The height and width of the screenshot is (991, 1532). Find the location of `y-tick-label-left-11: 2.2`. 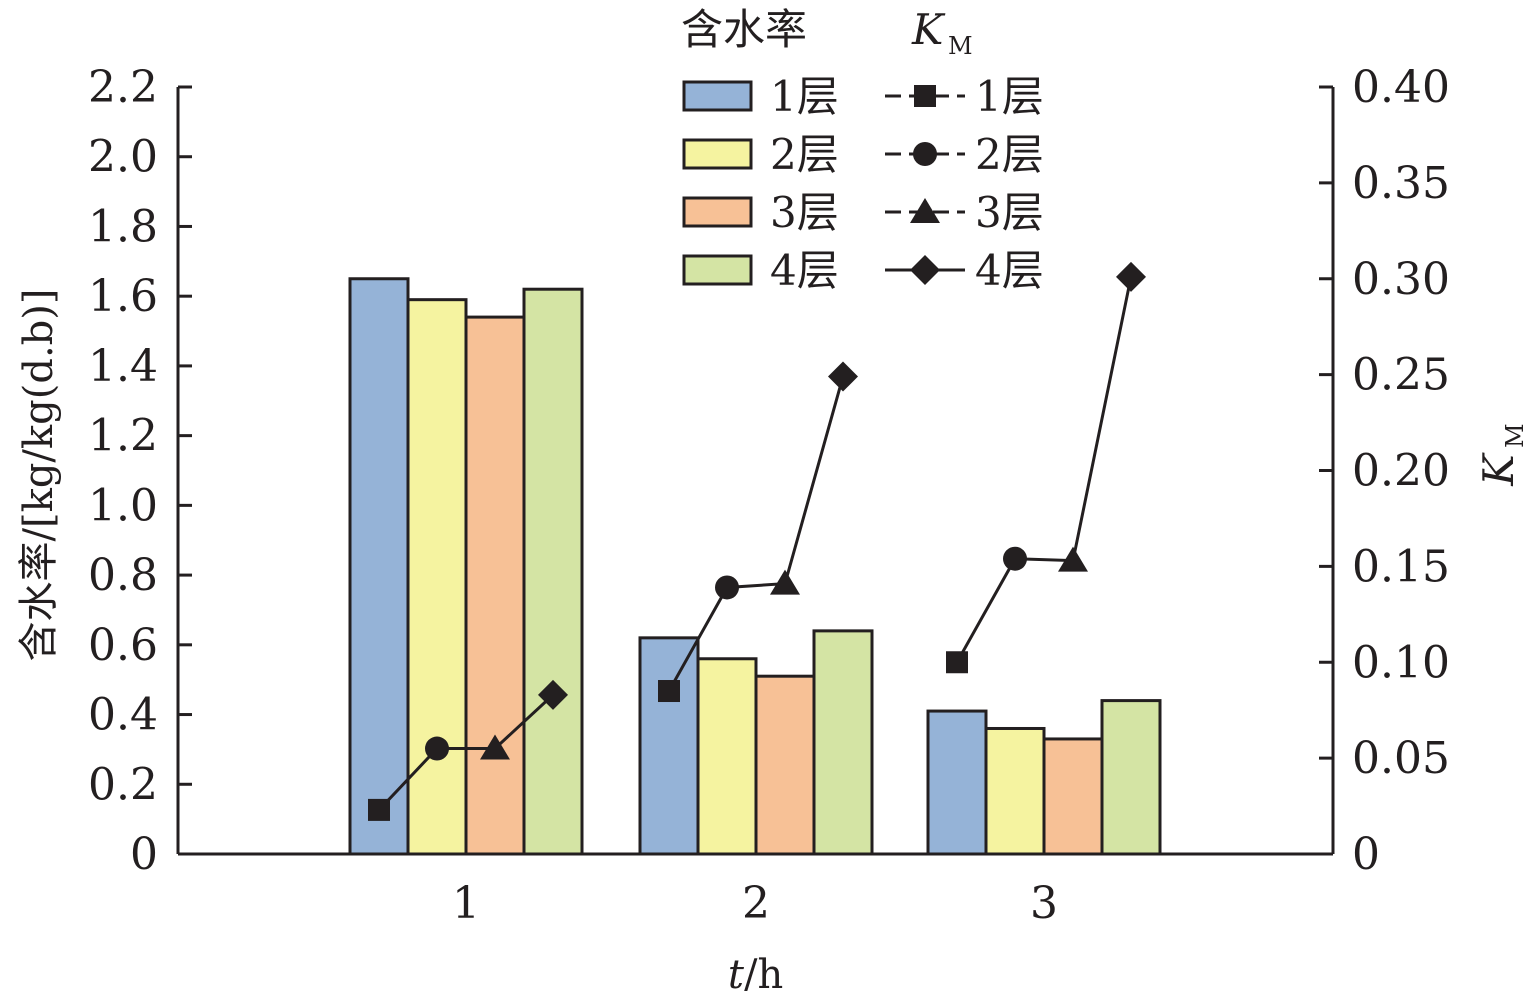

y-tick-label-left-11: 2.2 is located at coordinates (123, 87).